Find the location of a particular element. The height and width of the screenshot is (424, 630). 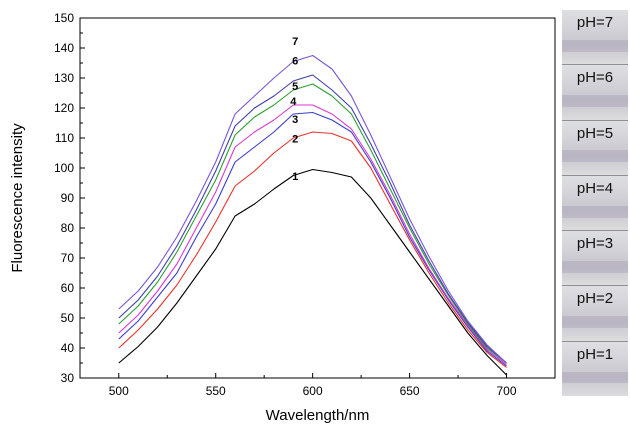

photo-ph-2: pH=2 is located at coordinates (595, 313).